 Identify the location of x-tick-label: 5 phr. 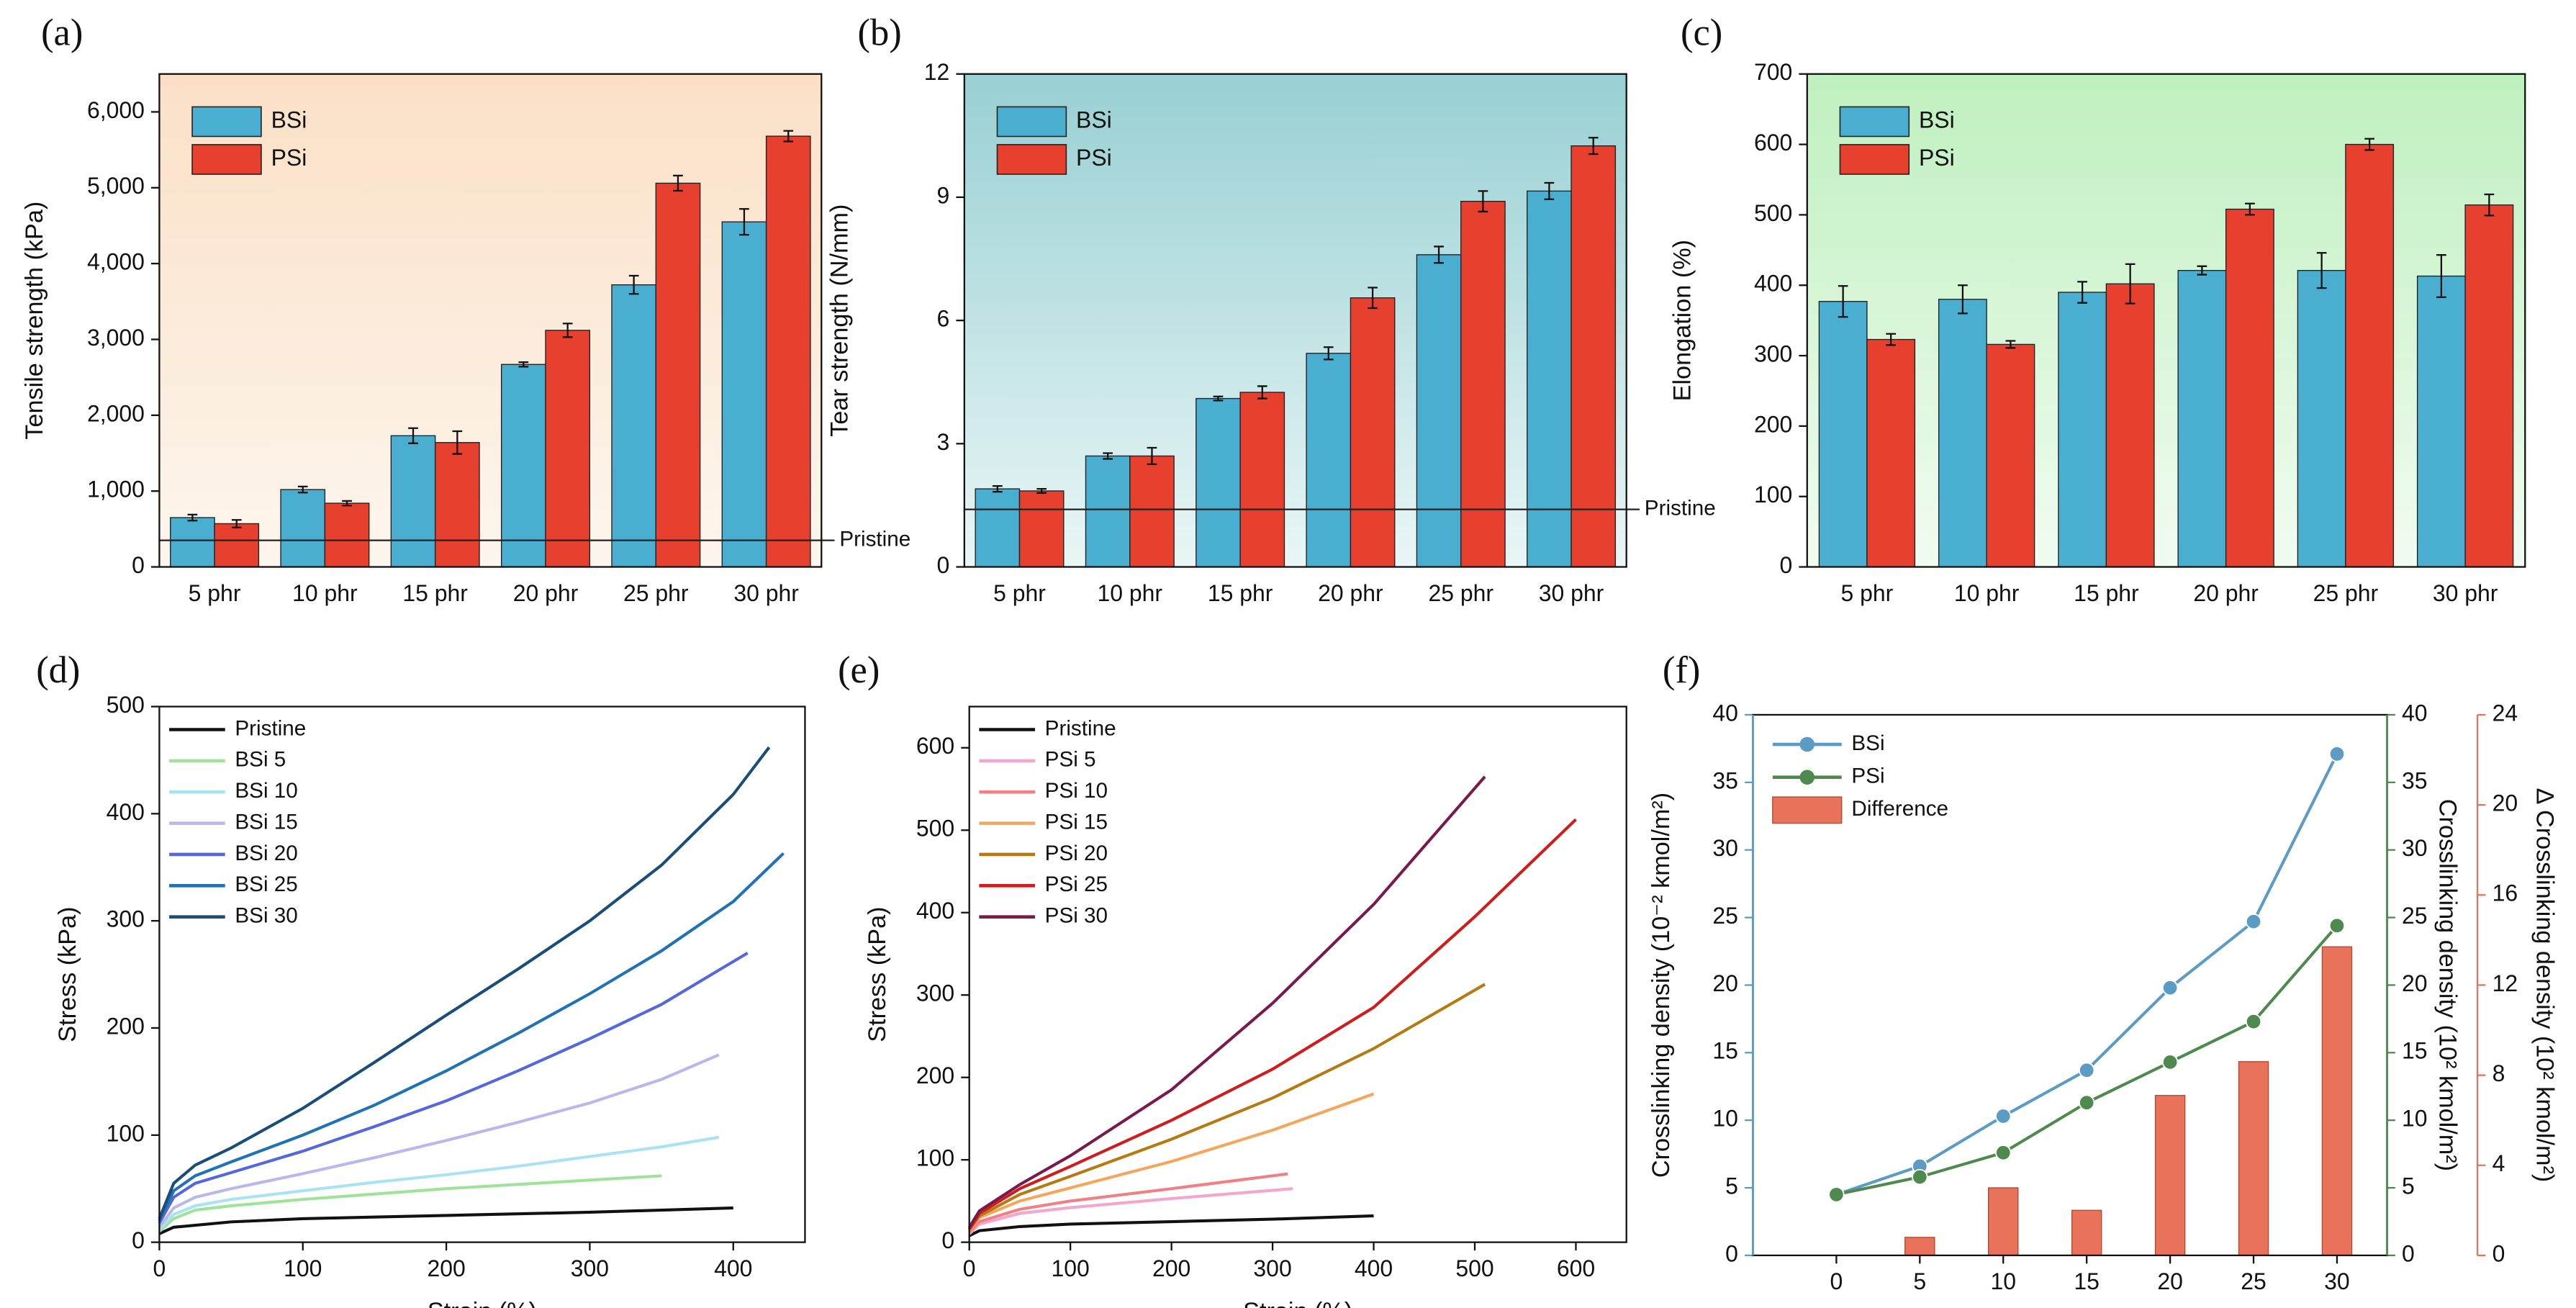
(1020, 593).